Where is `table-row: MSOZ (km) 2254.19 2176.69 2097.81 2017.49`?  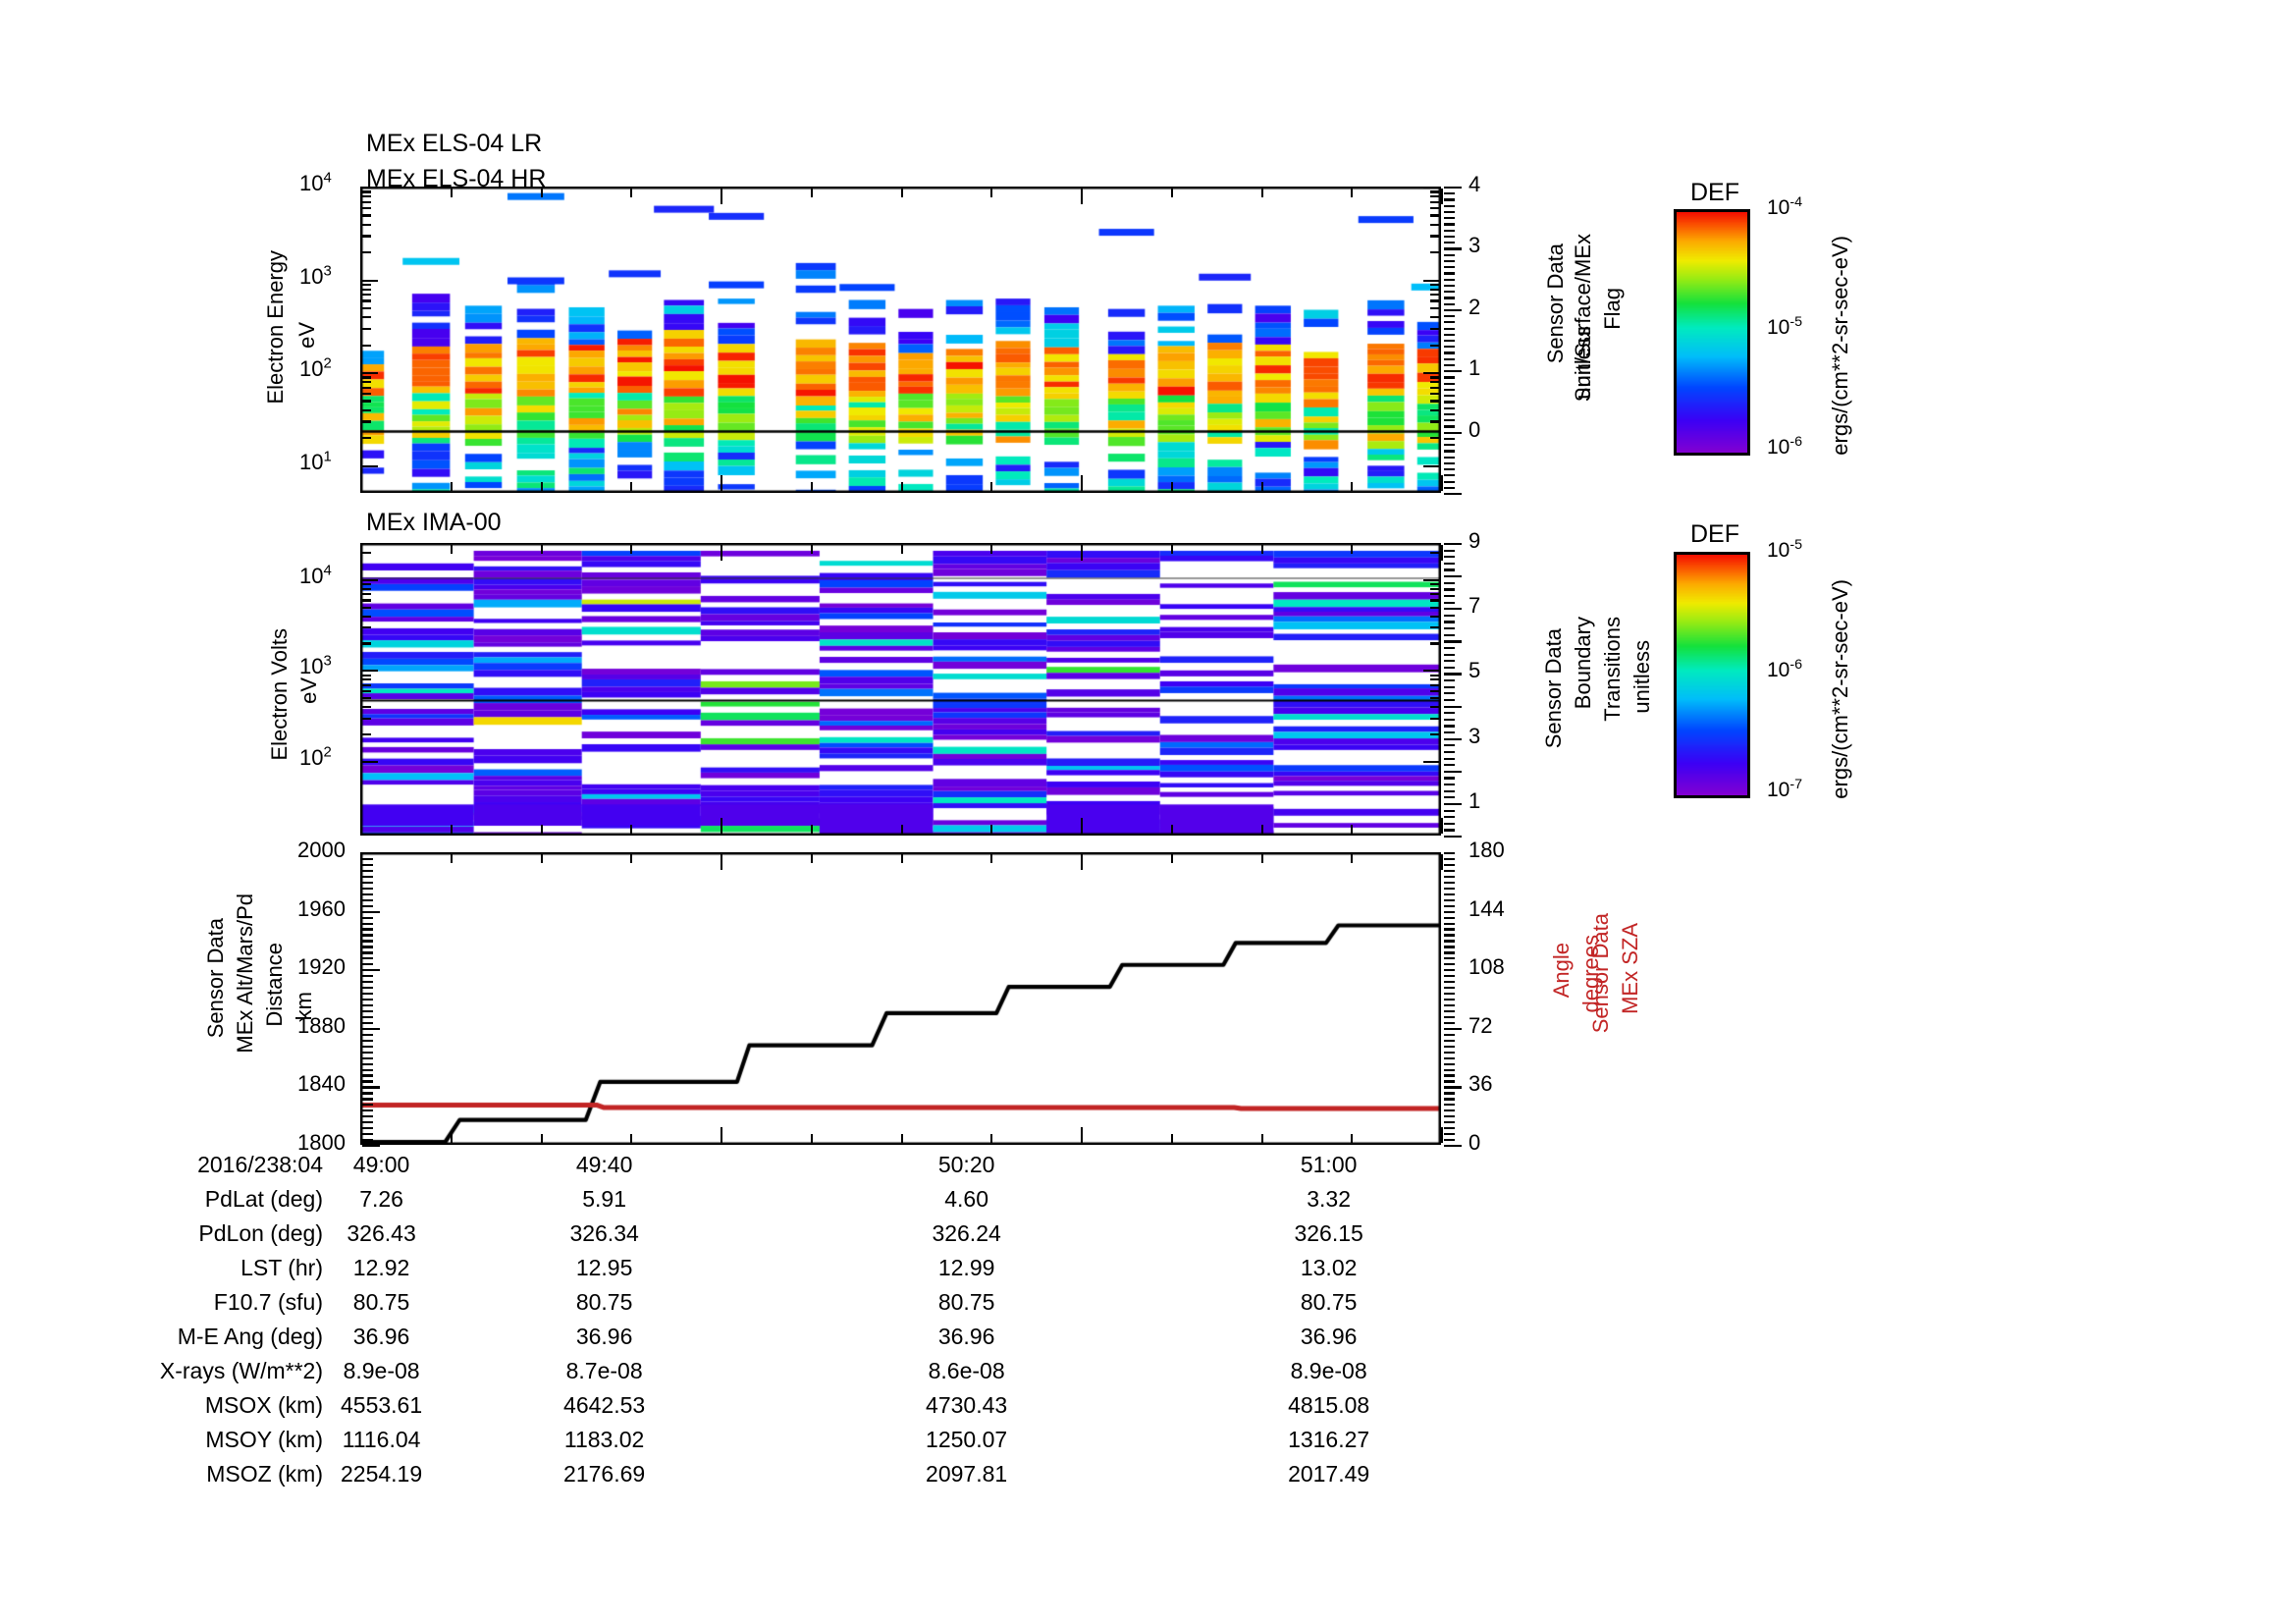 table-row: MSOZ (km) 2254.19 2176.69 2097.81 2017.49 is located at coordinates (755, 1474).